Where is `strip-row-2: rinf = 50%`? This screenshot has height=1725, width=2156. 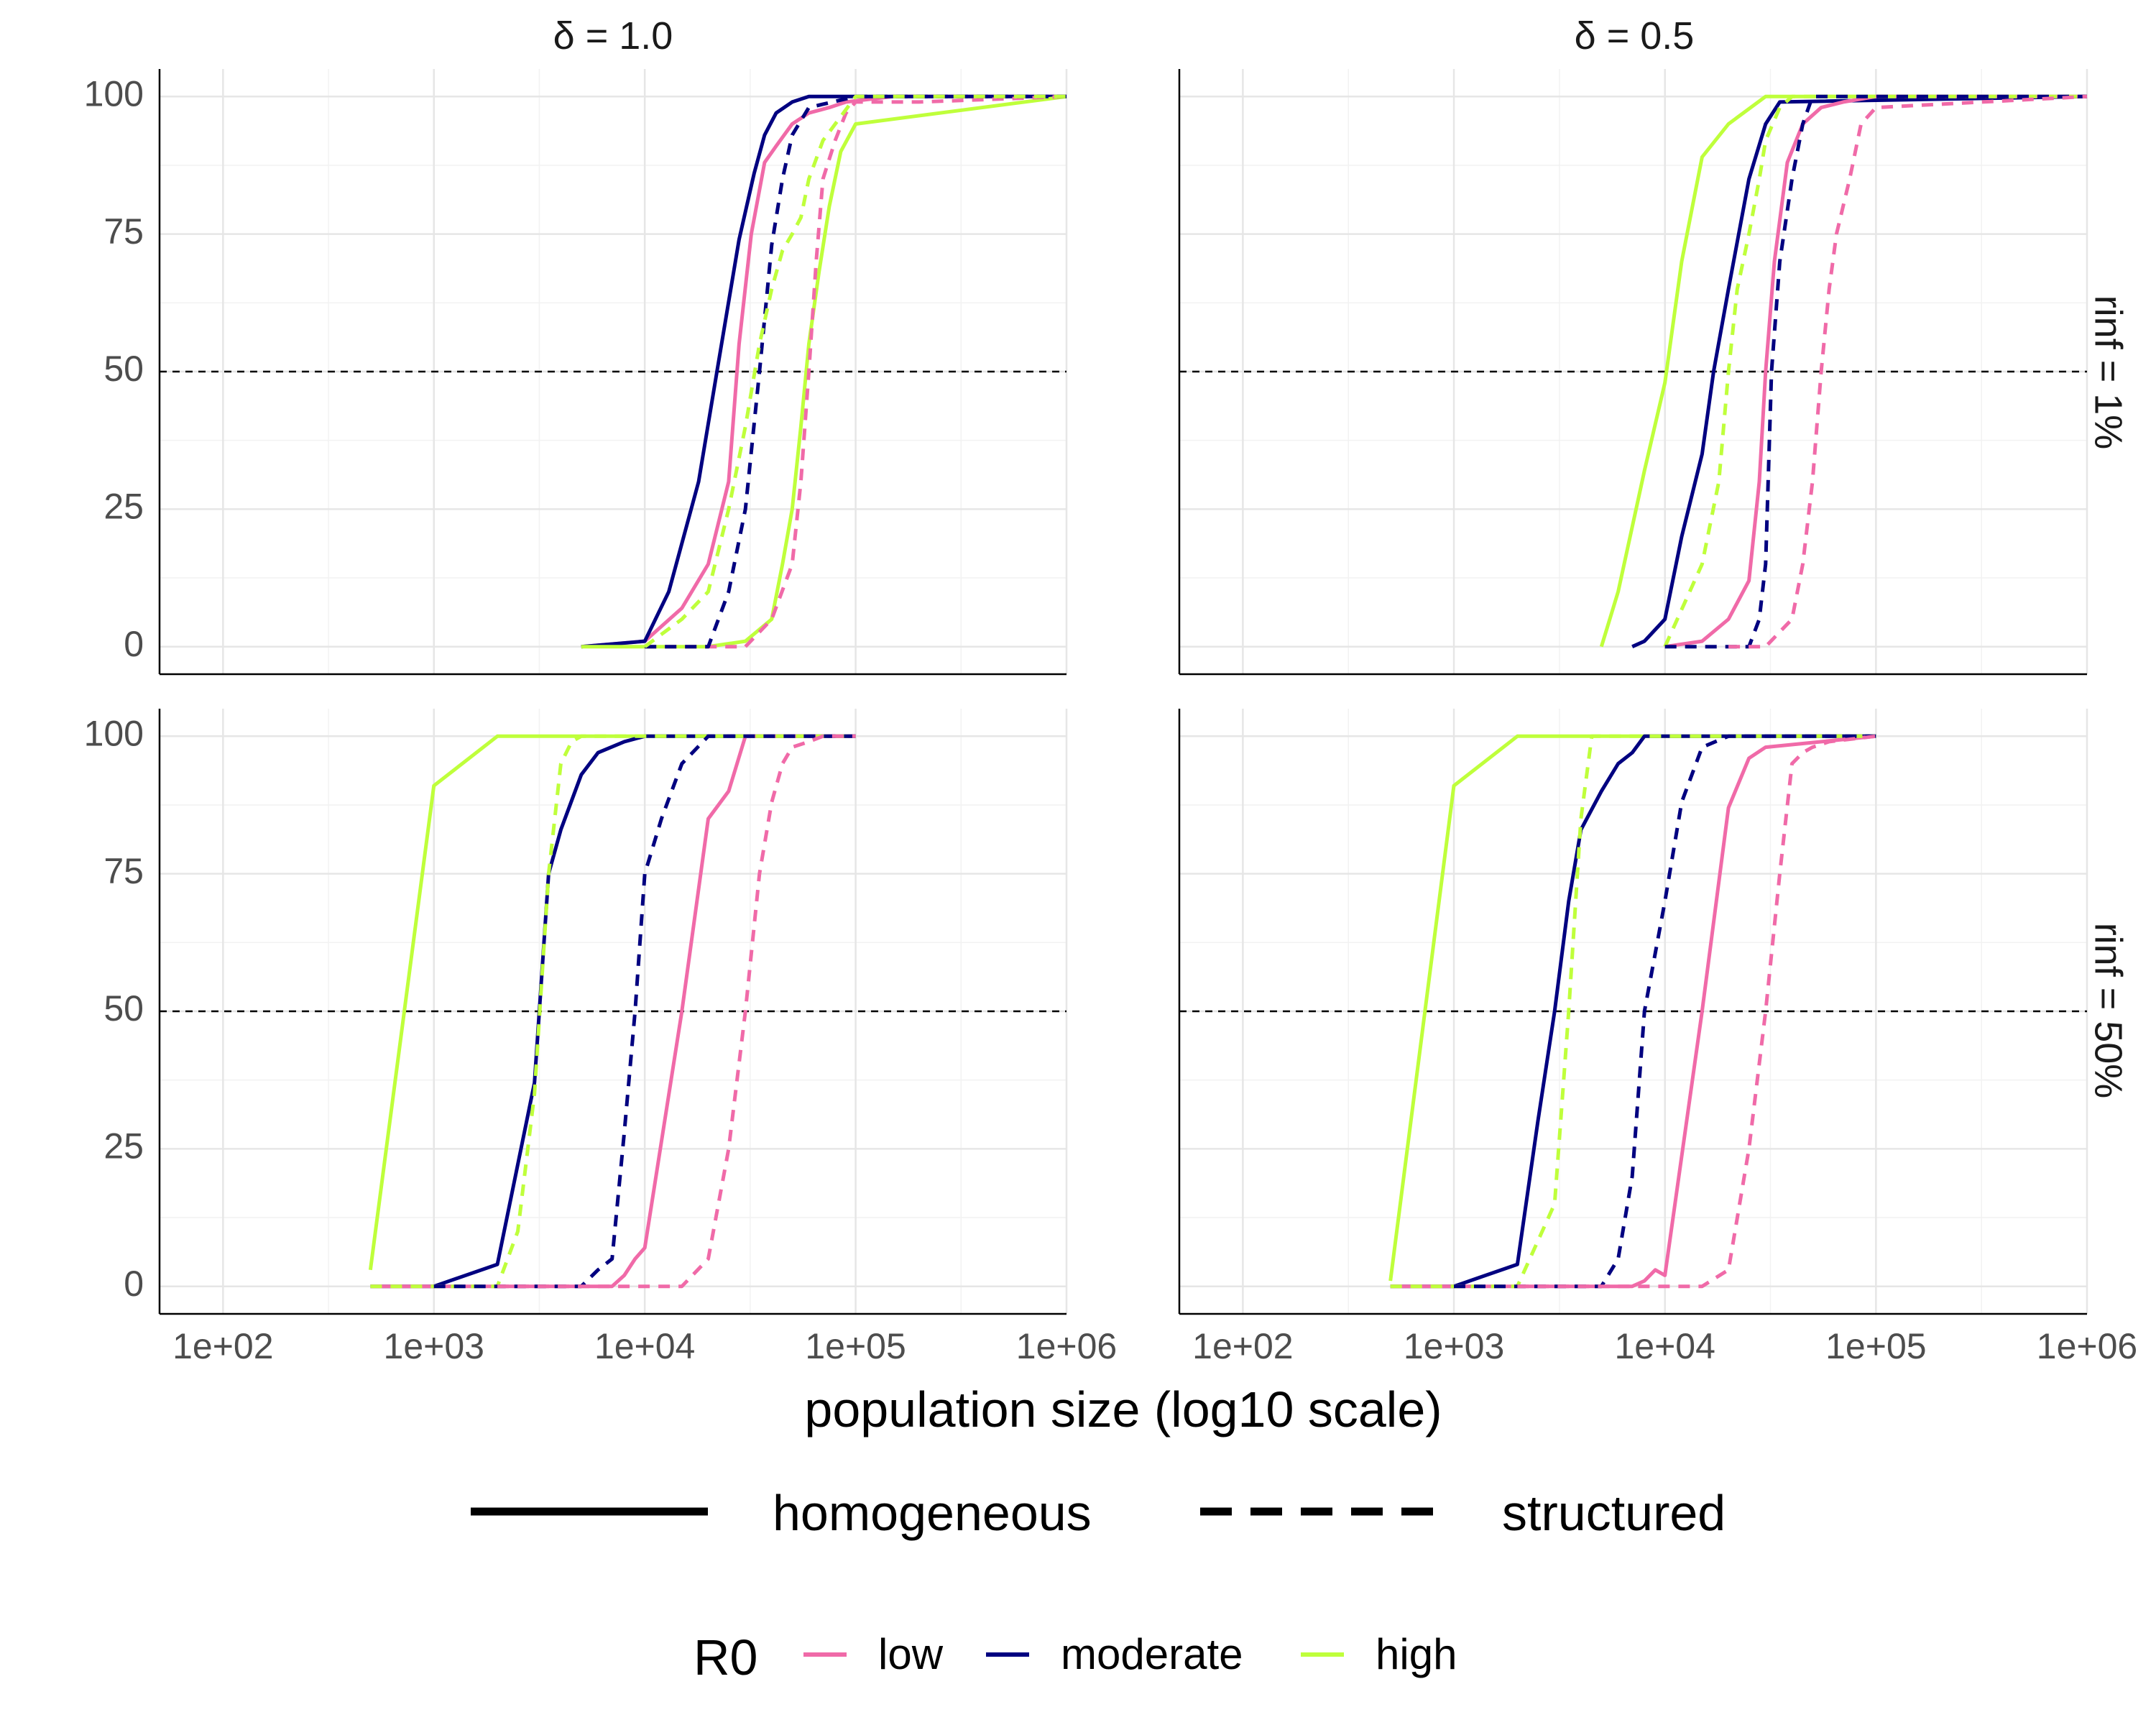 strip-row-2: rinf = 50% is located at coordinates (2109, 1011).